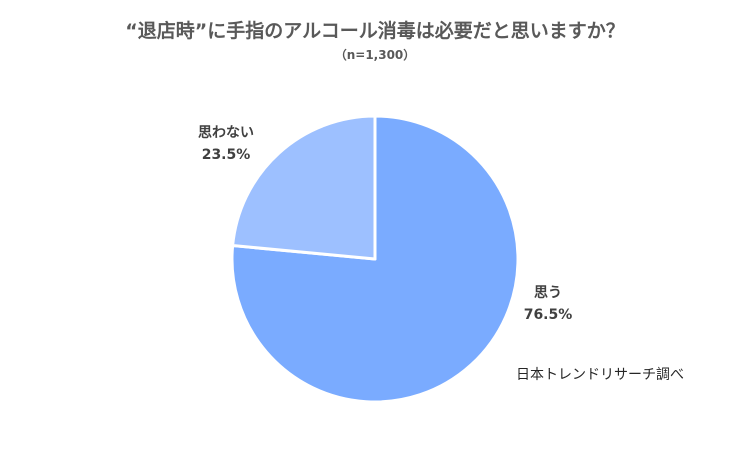 The height and width of the screenshot is (450, 750). Describe the element at coordinates (304, 187) in the screenshot. I see `pie-slice-no` at that location.